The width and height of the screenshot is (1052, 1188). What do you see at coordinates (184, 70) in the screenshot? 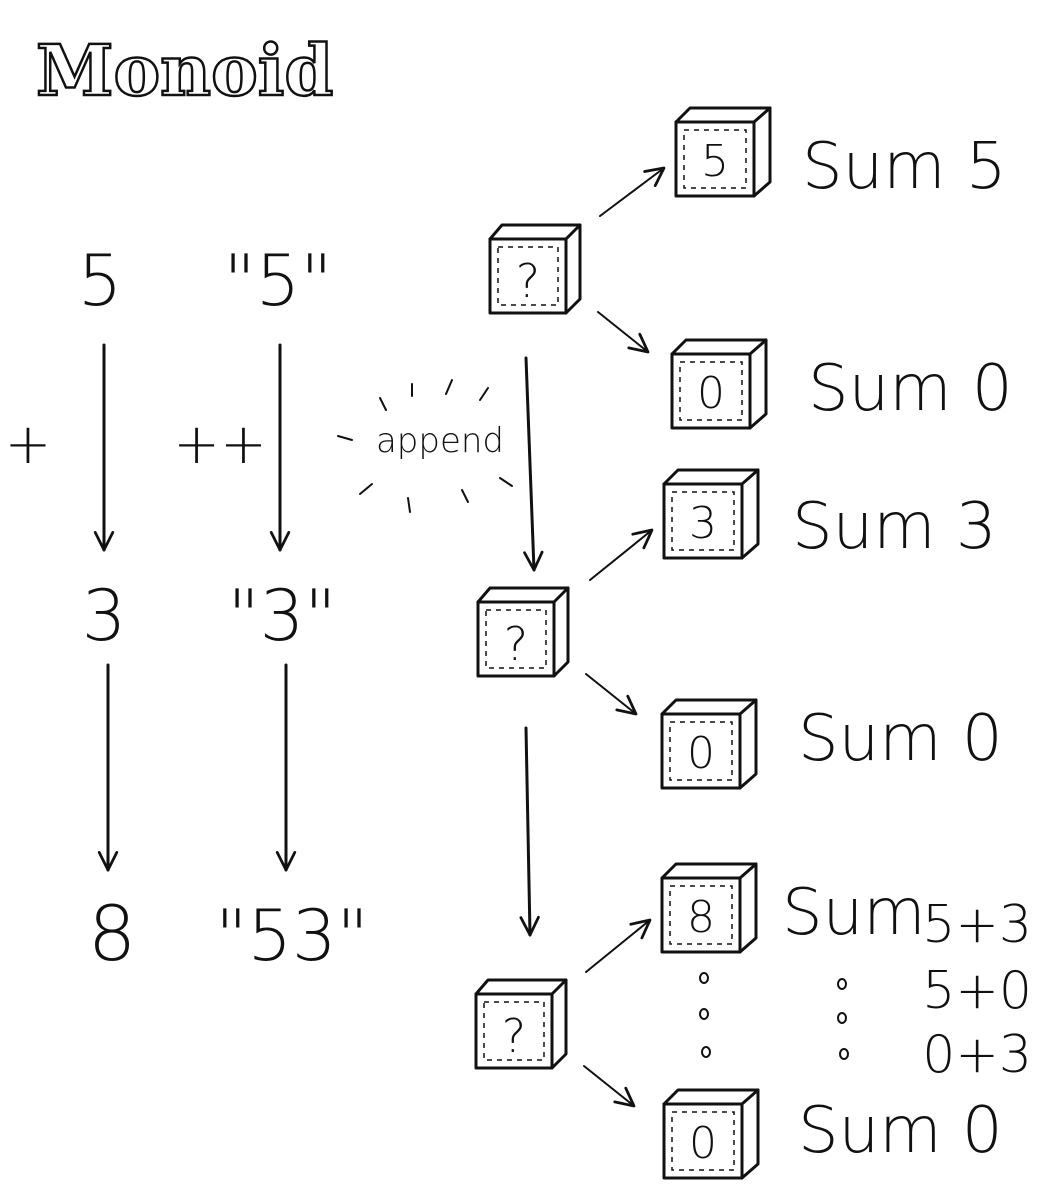
I see `diagram-title: Monoid` at bounding box center [184, 70].